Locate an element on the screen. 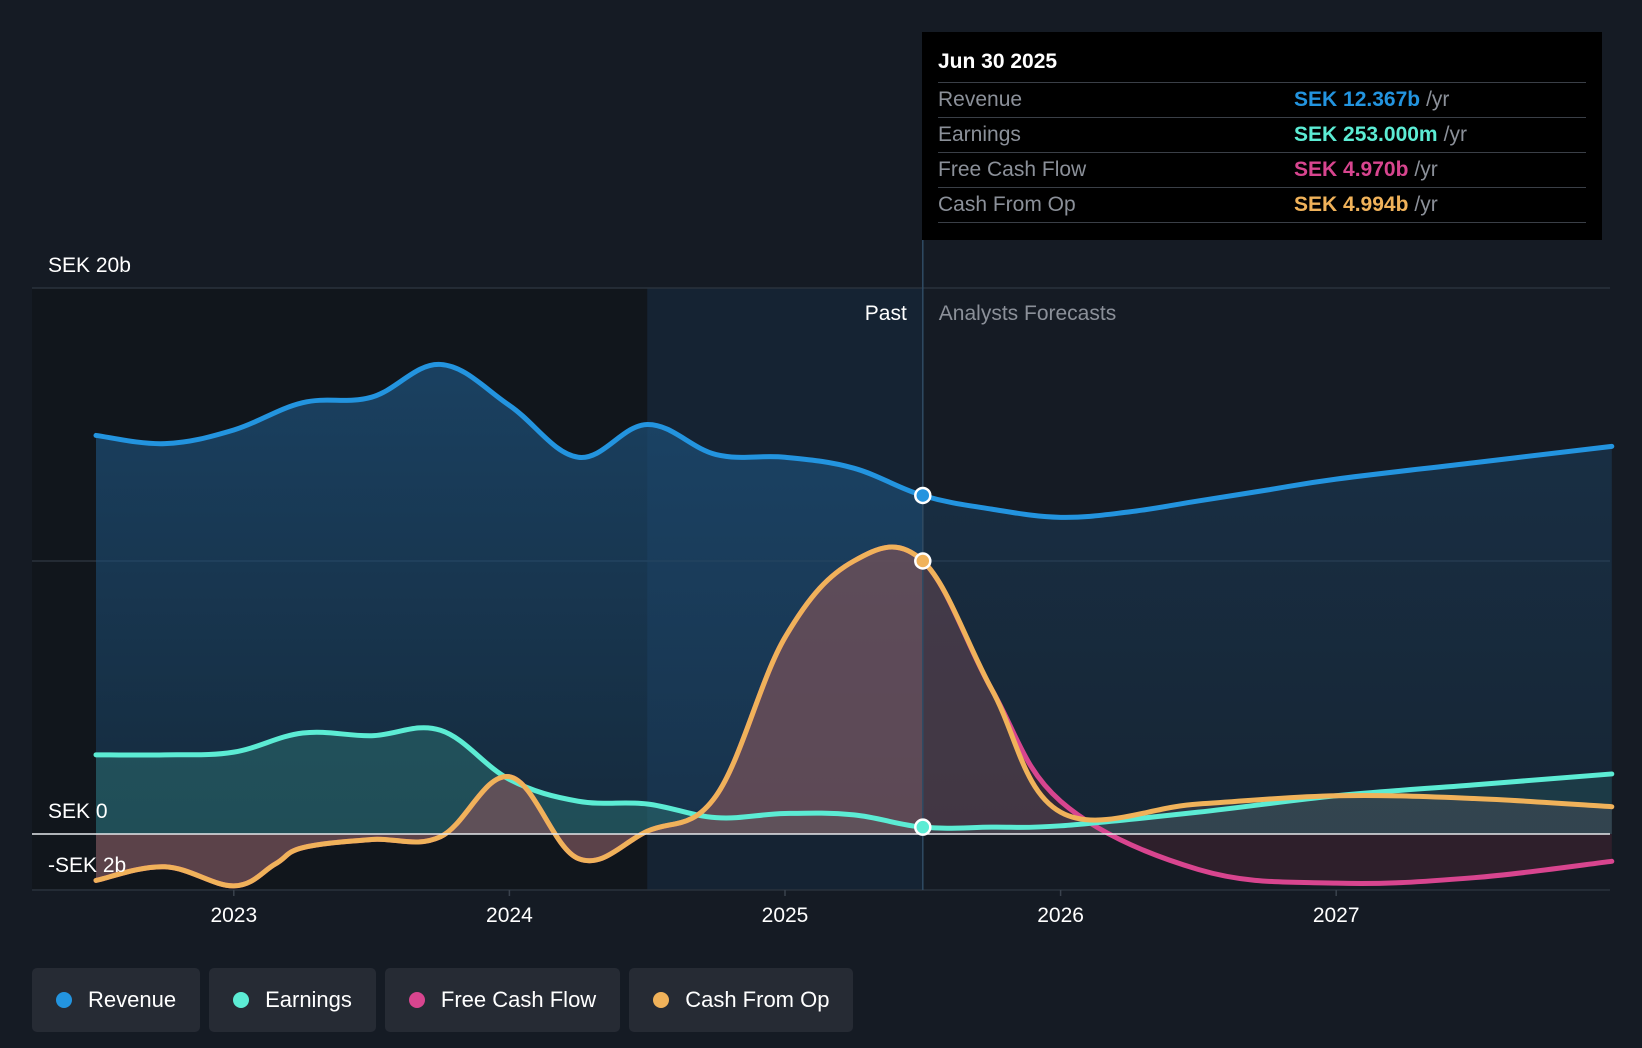 This screenshot has width=1642, height=1048. y-tick-label: -SEK 2b is located at coordinates (87, 865).